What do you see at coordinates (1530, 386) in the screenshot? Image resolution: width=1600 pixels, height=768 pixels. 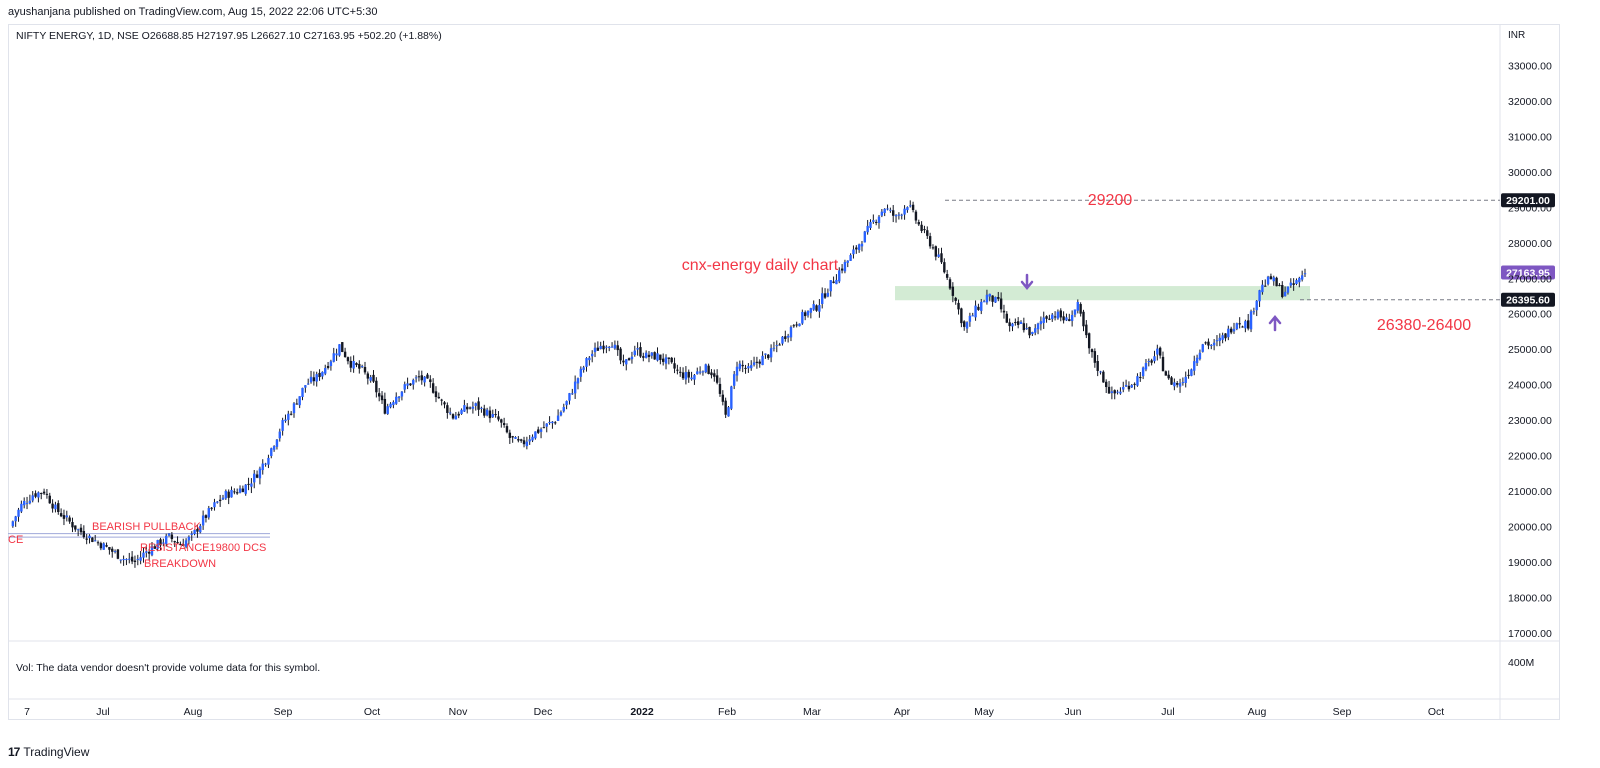 I see `y-tick-label: 24000.00` at bounding box center [1530, 386].